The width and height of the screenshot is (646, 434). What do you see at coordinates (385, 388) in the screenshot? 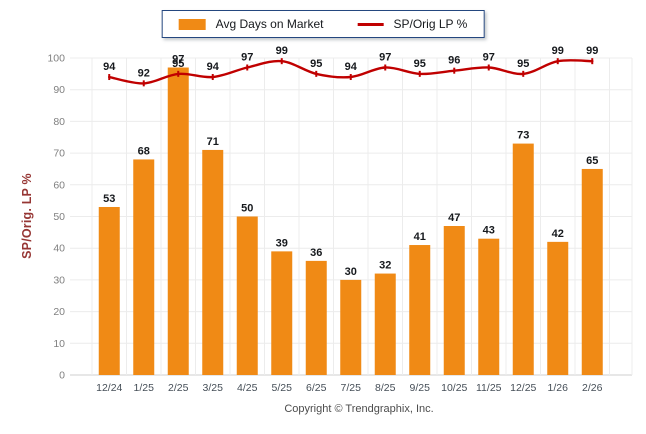
I see `x-tick-label: 8/25` at bounding box center [385, 388].